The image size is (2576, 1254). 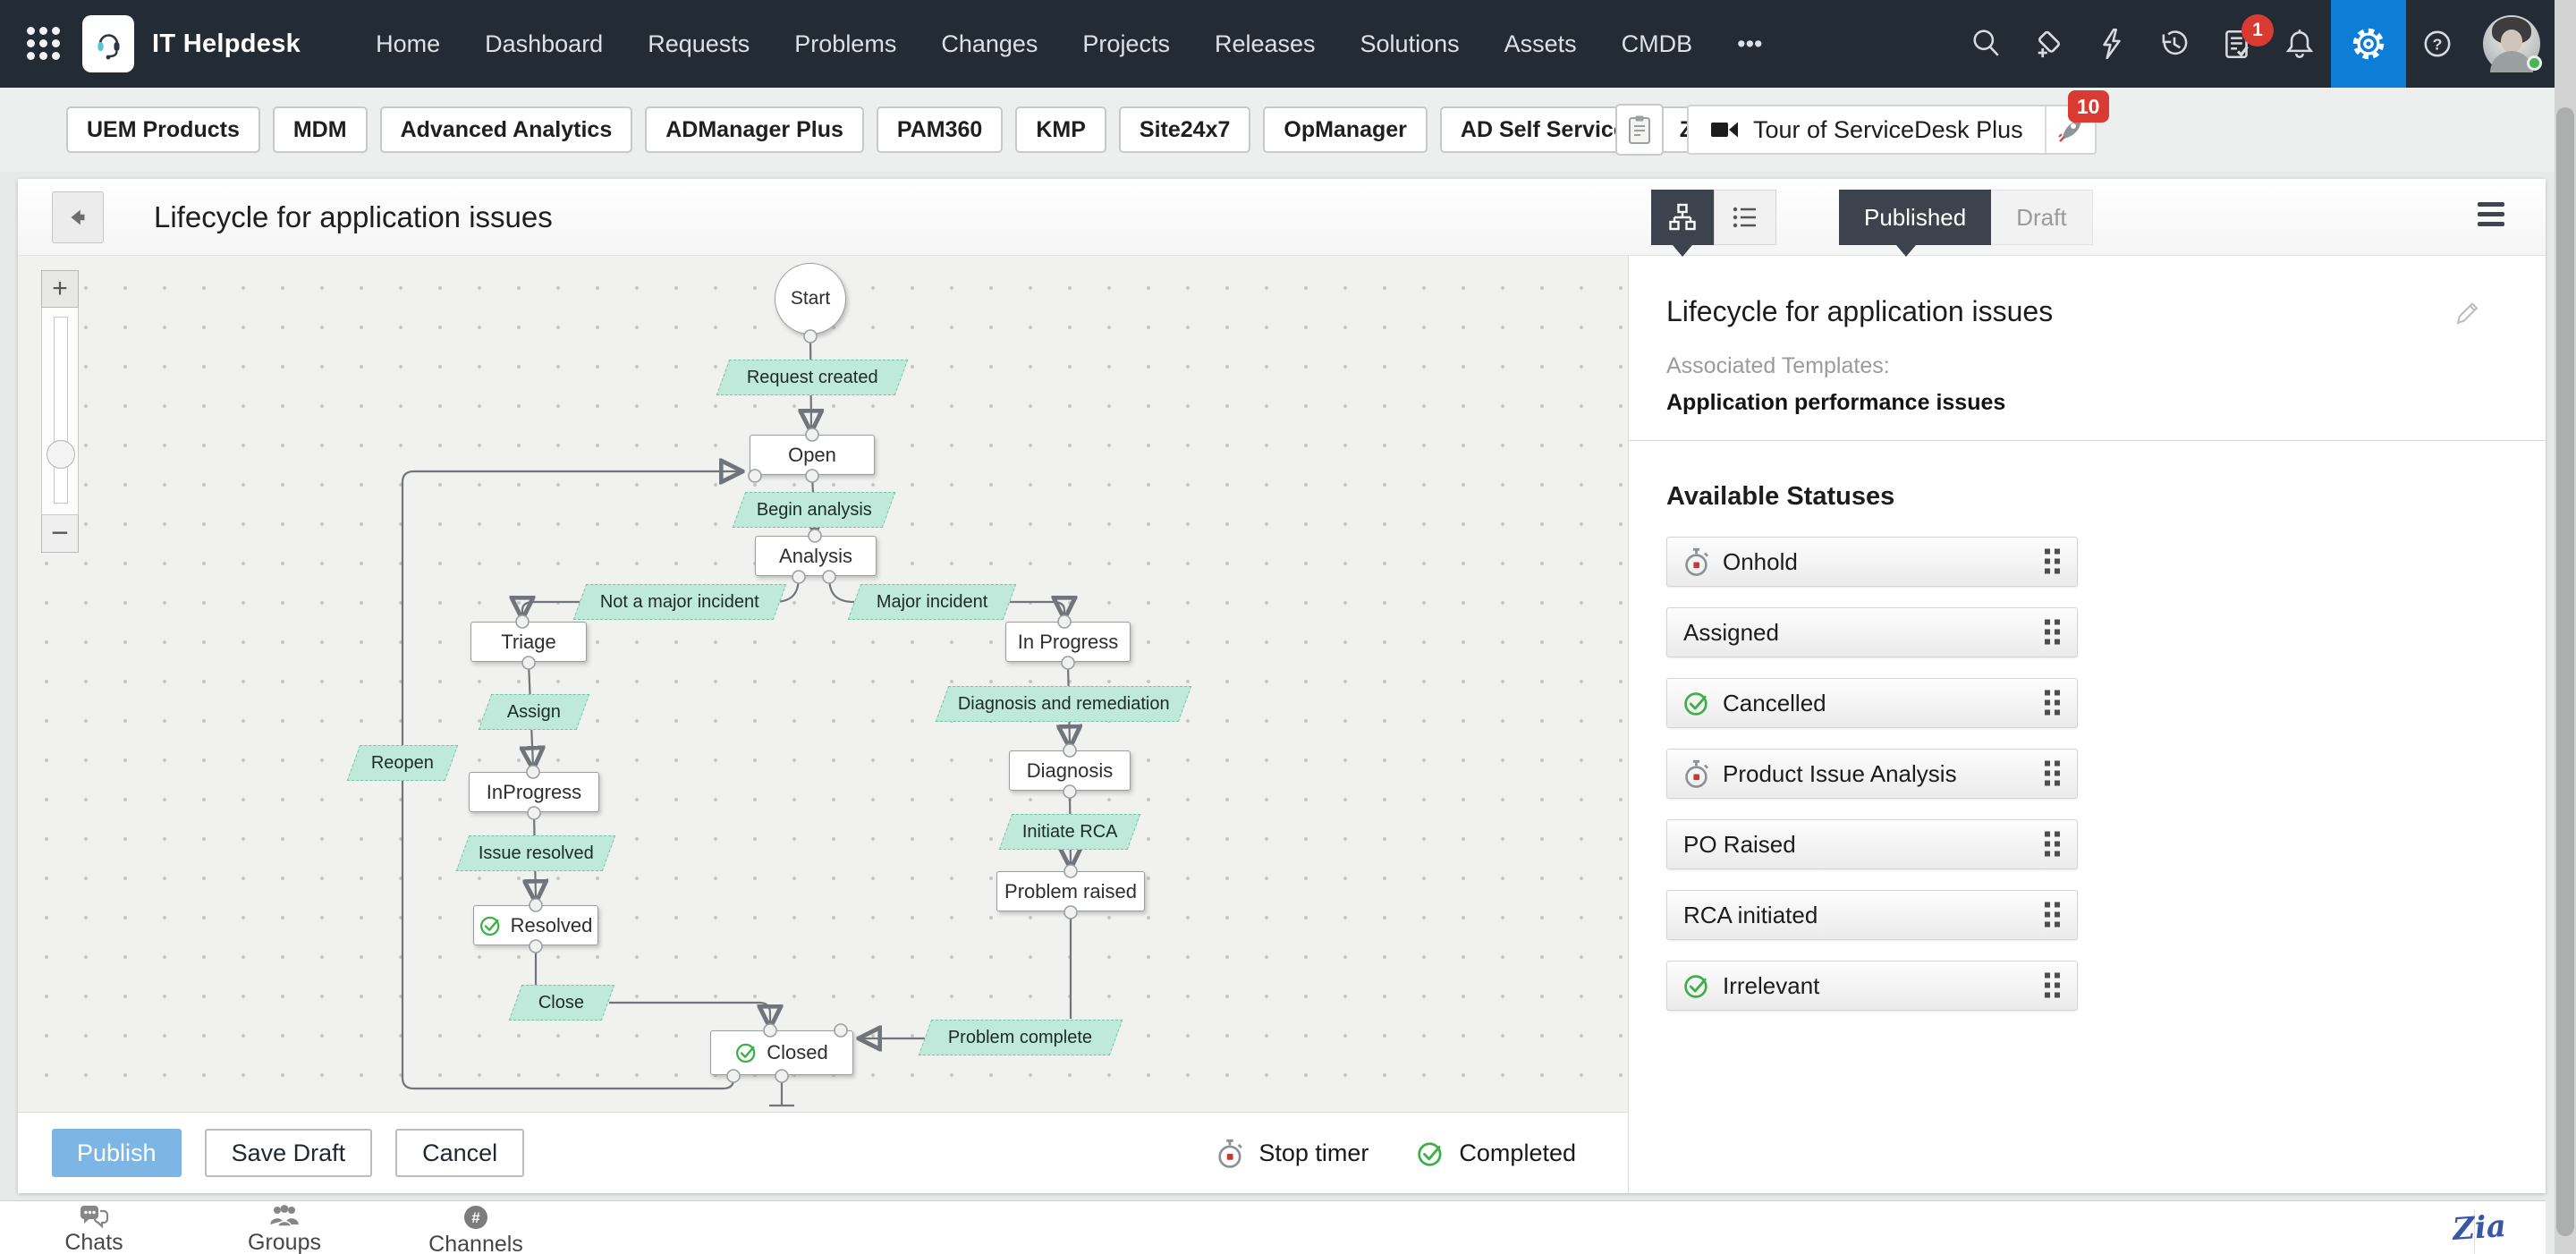 I want to click on helpdesk-logo-icon, so click(x=108, y=43).